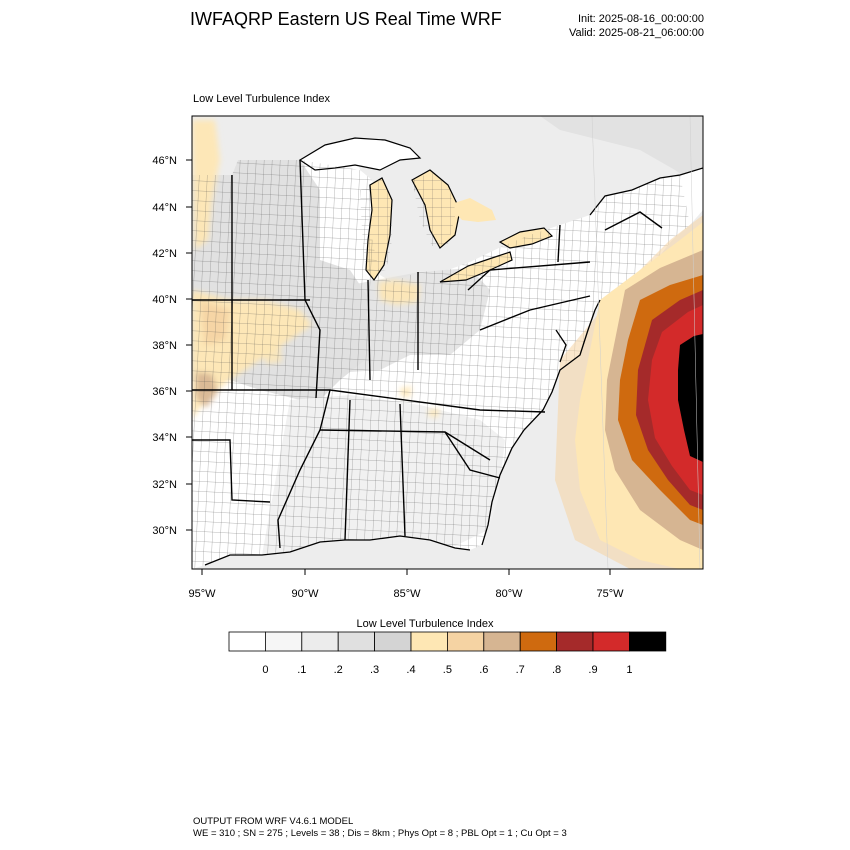 This screenshot has width=850, height=850. I want to click on lon-label-80: 80°W, so click(509, 594).